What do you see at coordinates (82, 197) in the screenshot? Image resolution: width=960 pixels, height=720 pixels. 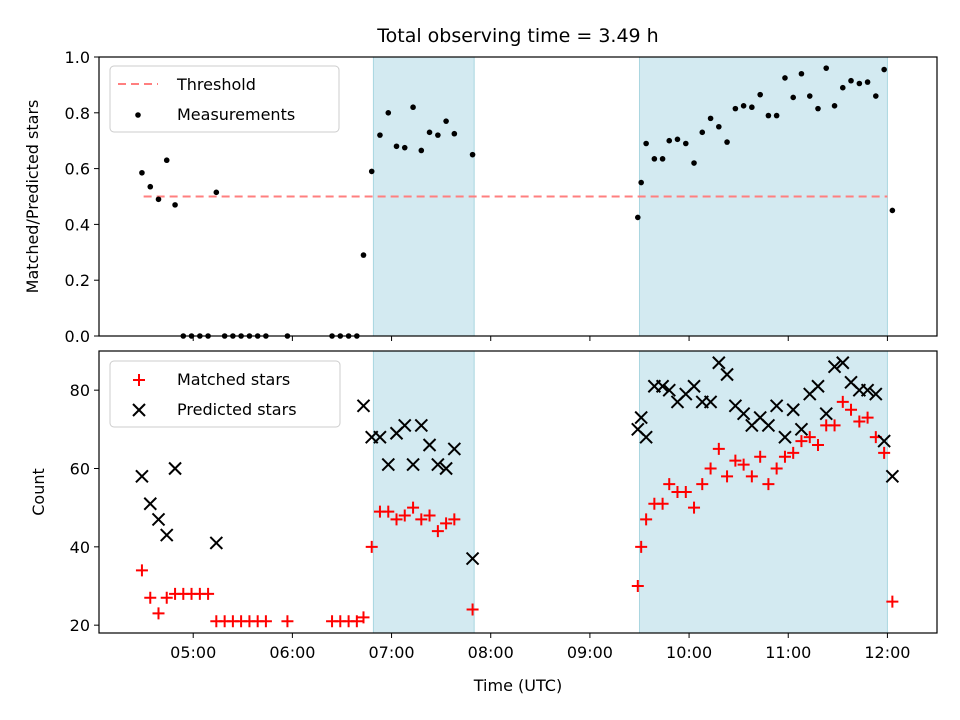 I see `top-y-ticks: 0.0 0.2 0.4 0.6 0.8 1.0` at bounding box center [82, 197].